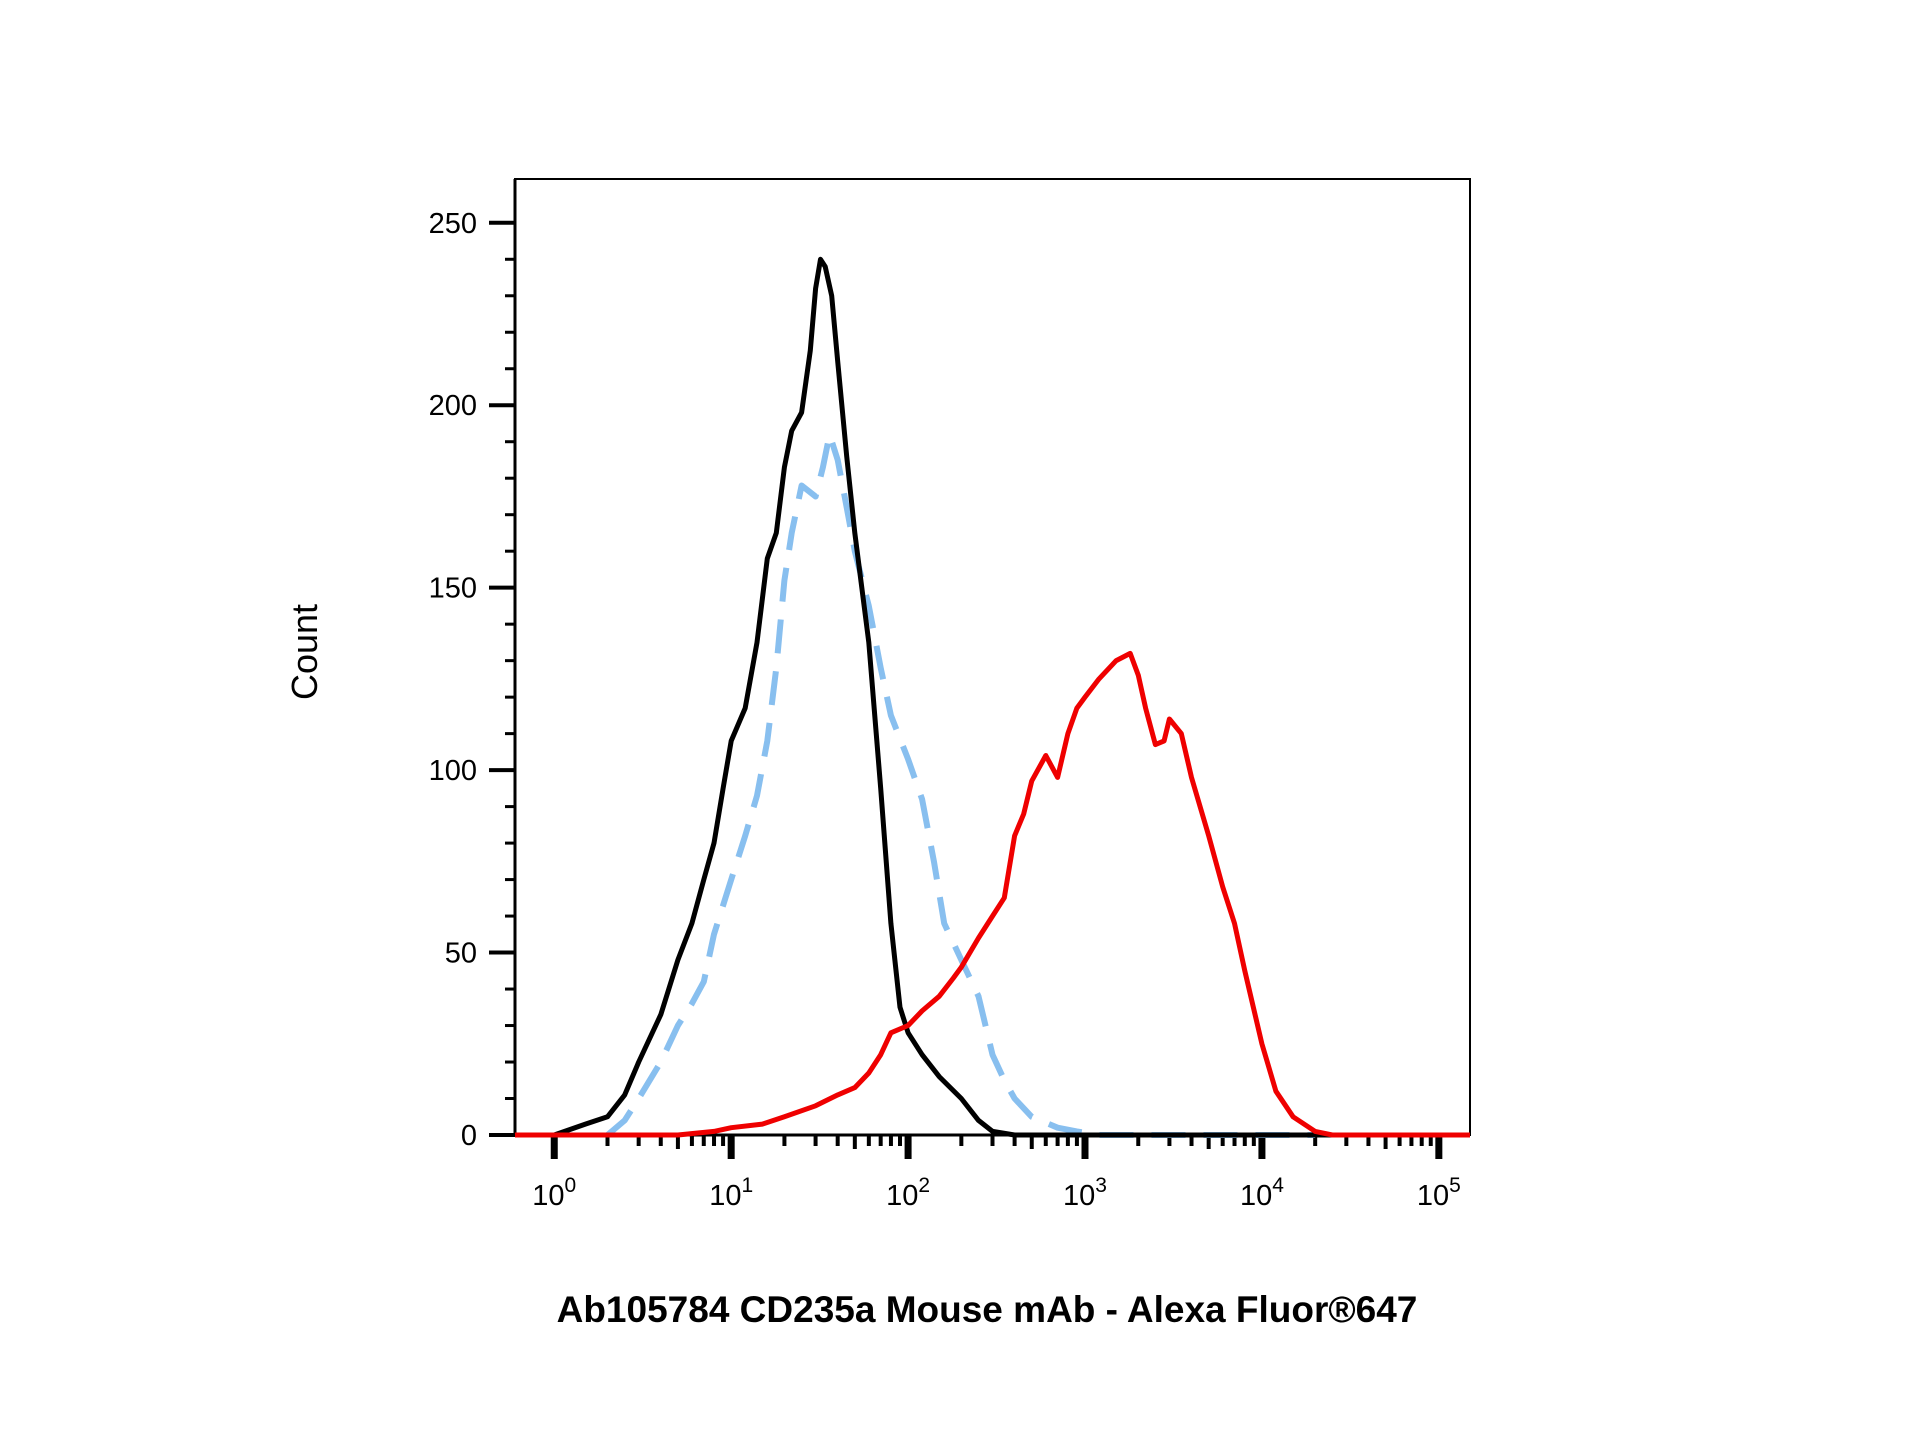 The image size is (1920, 1440). Describe the element at coordinates (1085, 1193) in the screenshot. I see `x-tick-label: 10³` at that location.